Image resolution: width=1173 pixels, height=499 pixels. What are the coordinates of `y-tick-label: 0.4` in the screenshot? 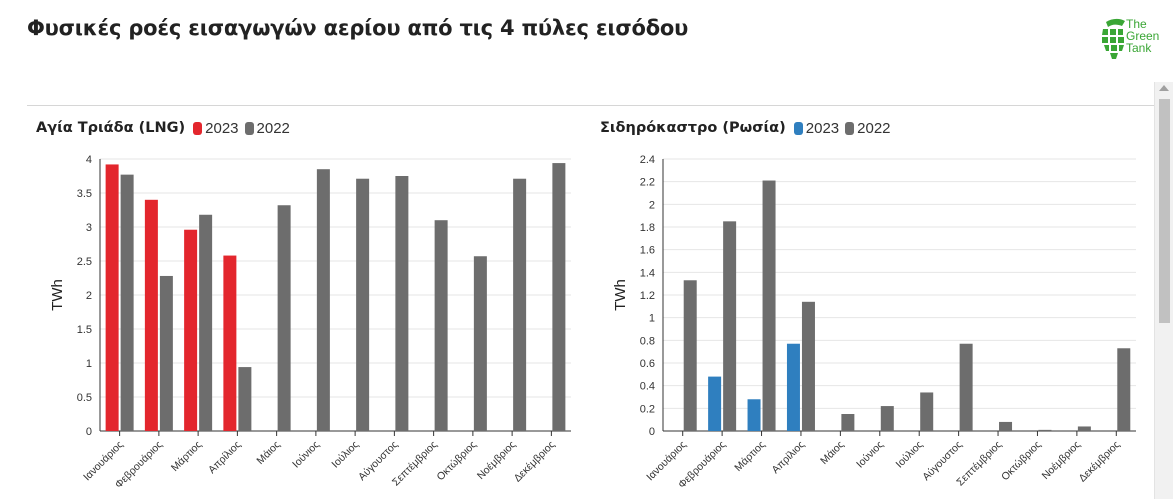 It's located at (647, 387).